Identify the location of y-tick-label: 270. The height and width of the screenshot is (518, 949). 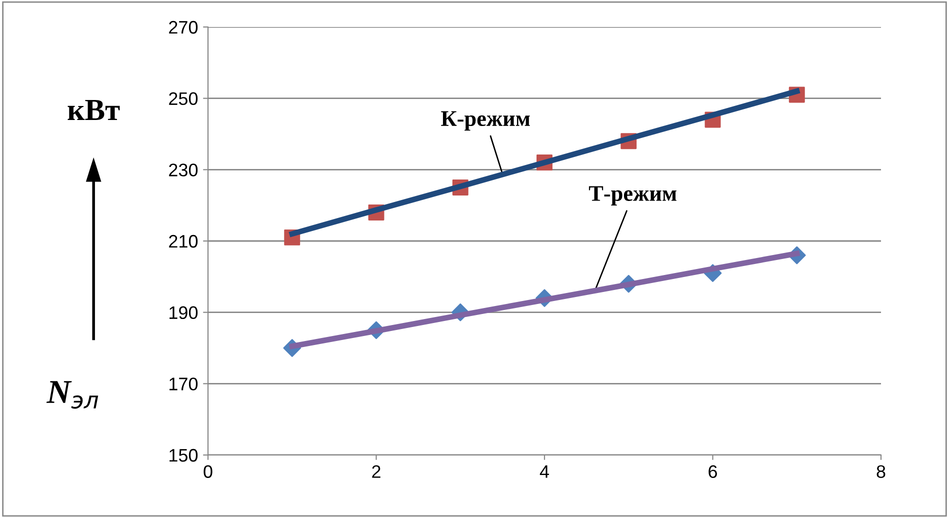
(183, 27).